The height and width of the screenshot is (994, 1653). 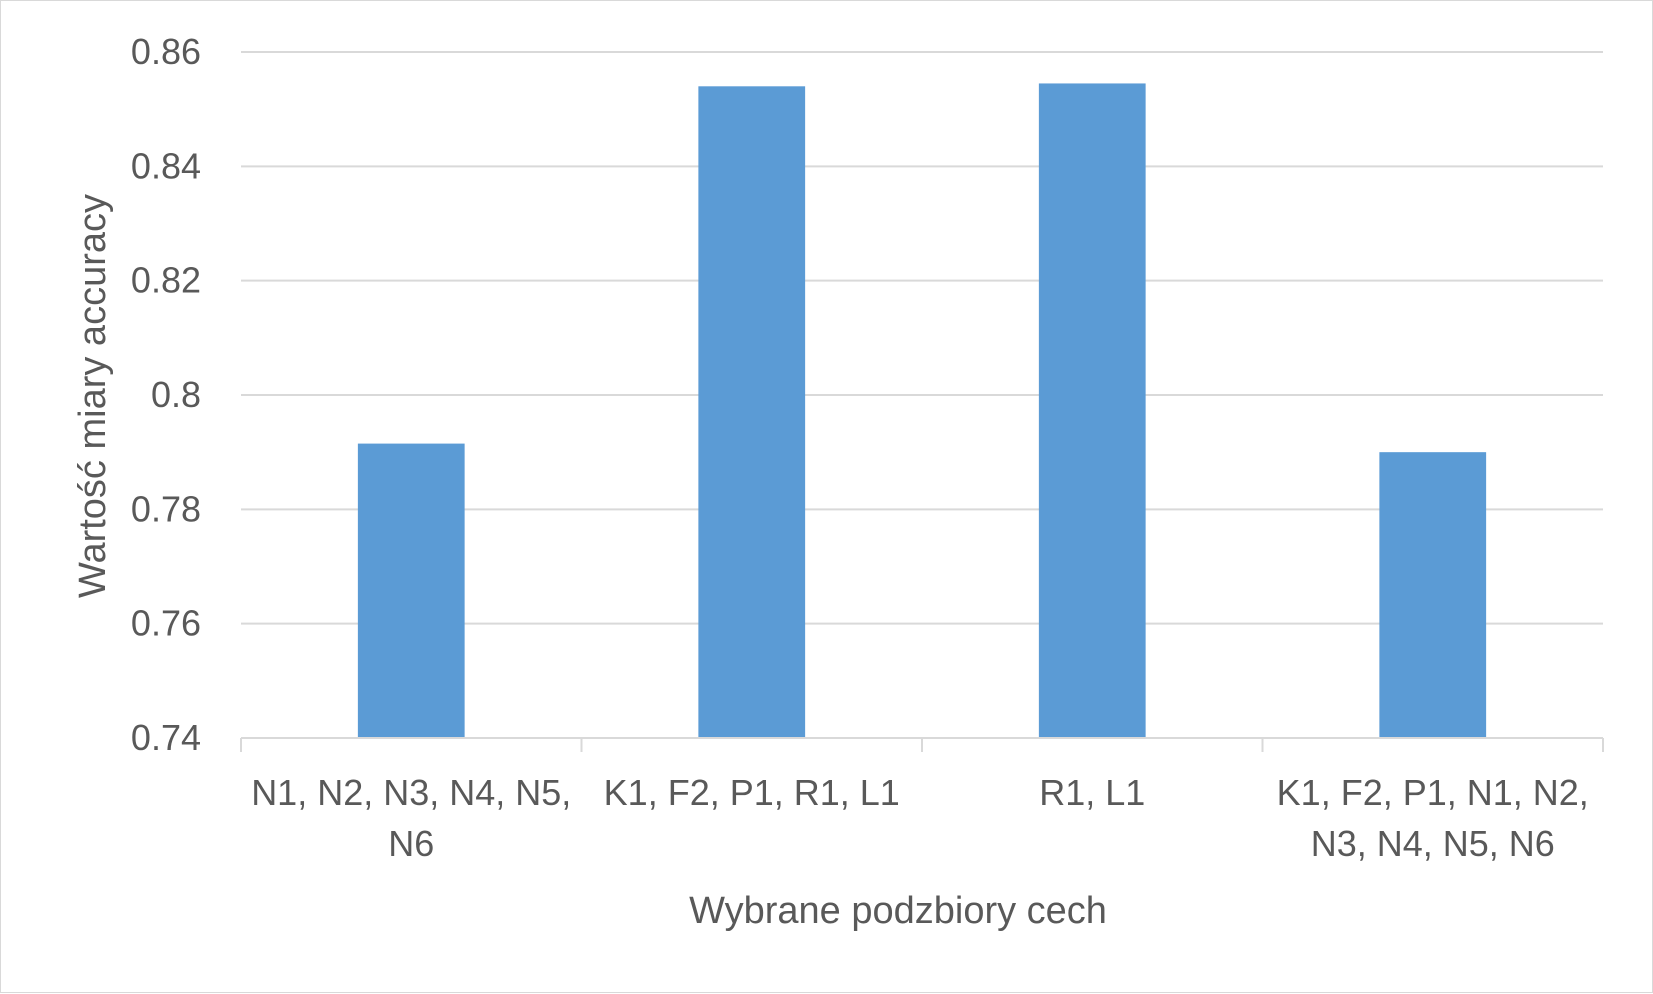 What do you see at coordinates (166, 280) in the screenshot?
I see `y-tick-label: 0.82` at bounding box center [166, 280].